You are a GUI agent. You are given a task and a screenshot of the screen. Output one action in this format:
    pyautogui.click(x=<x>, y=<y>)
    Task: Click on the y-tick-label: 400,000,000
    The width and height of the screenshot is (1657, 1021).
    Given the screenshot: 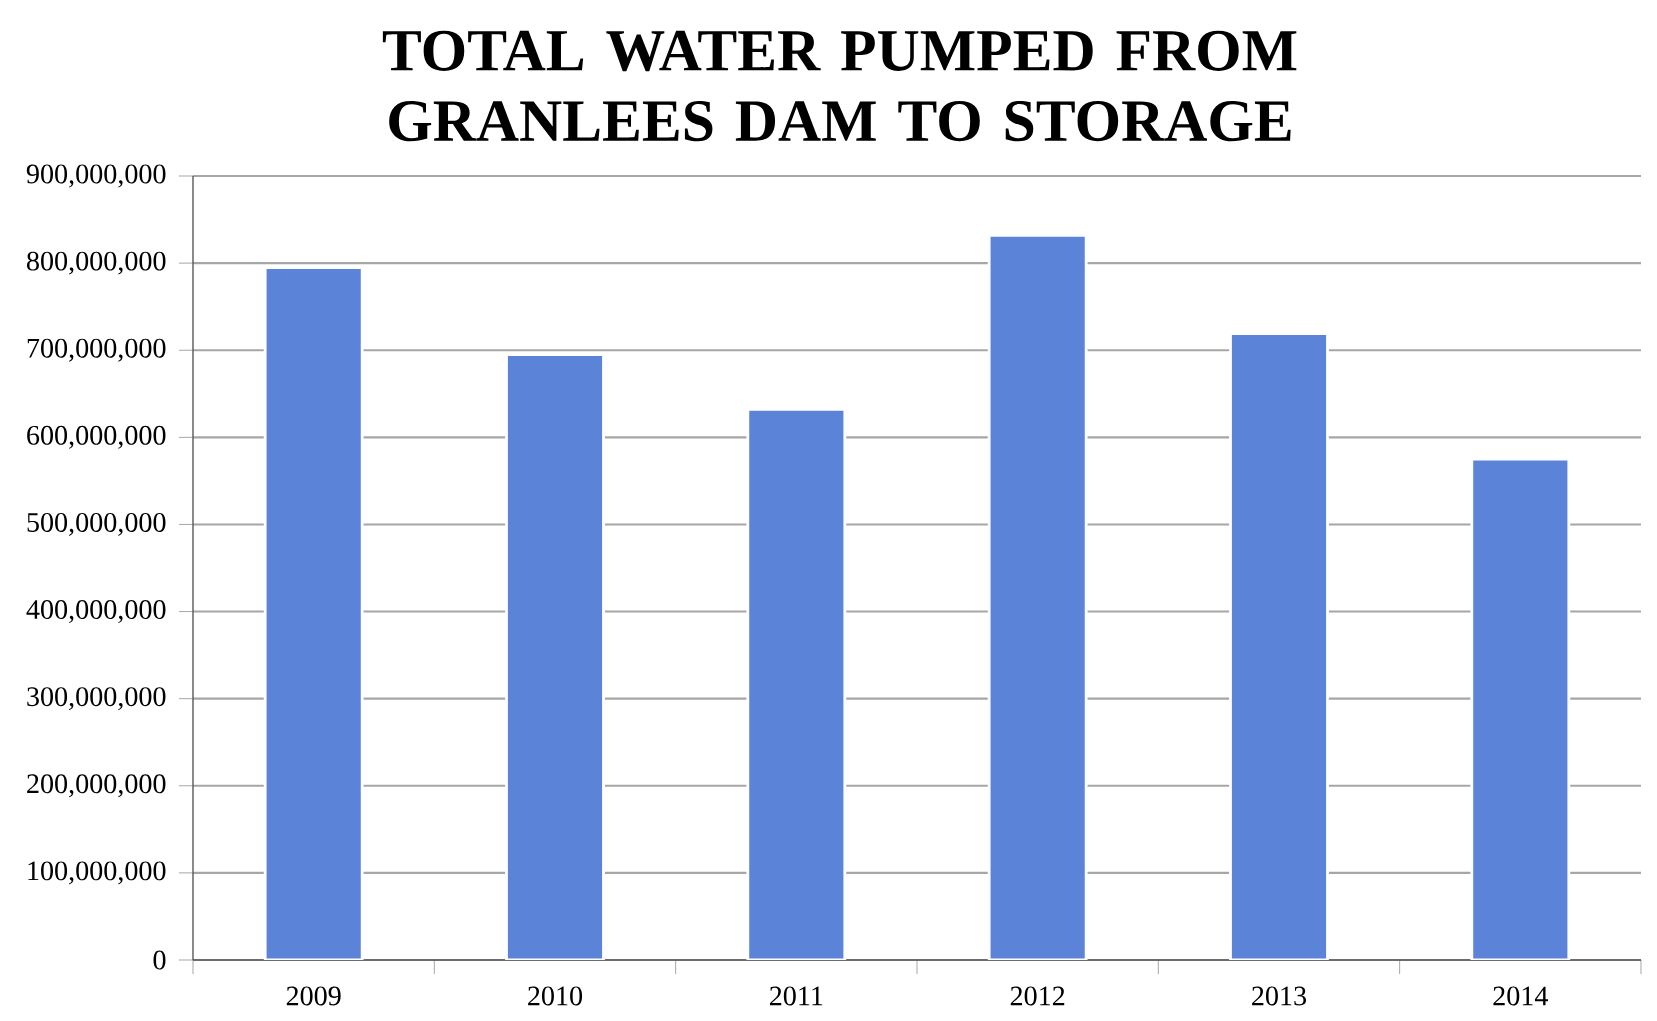 What is the action you would take?
    pyautogui.click(x=96, y=612)
    